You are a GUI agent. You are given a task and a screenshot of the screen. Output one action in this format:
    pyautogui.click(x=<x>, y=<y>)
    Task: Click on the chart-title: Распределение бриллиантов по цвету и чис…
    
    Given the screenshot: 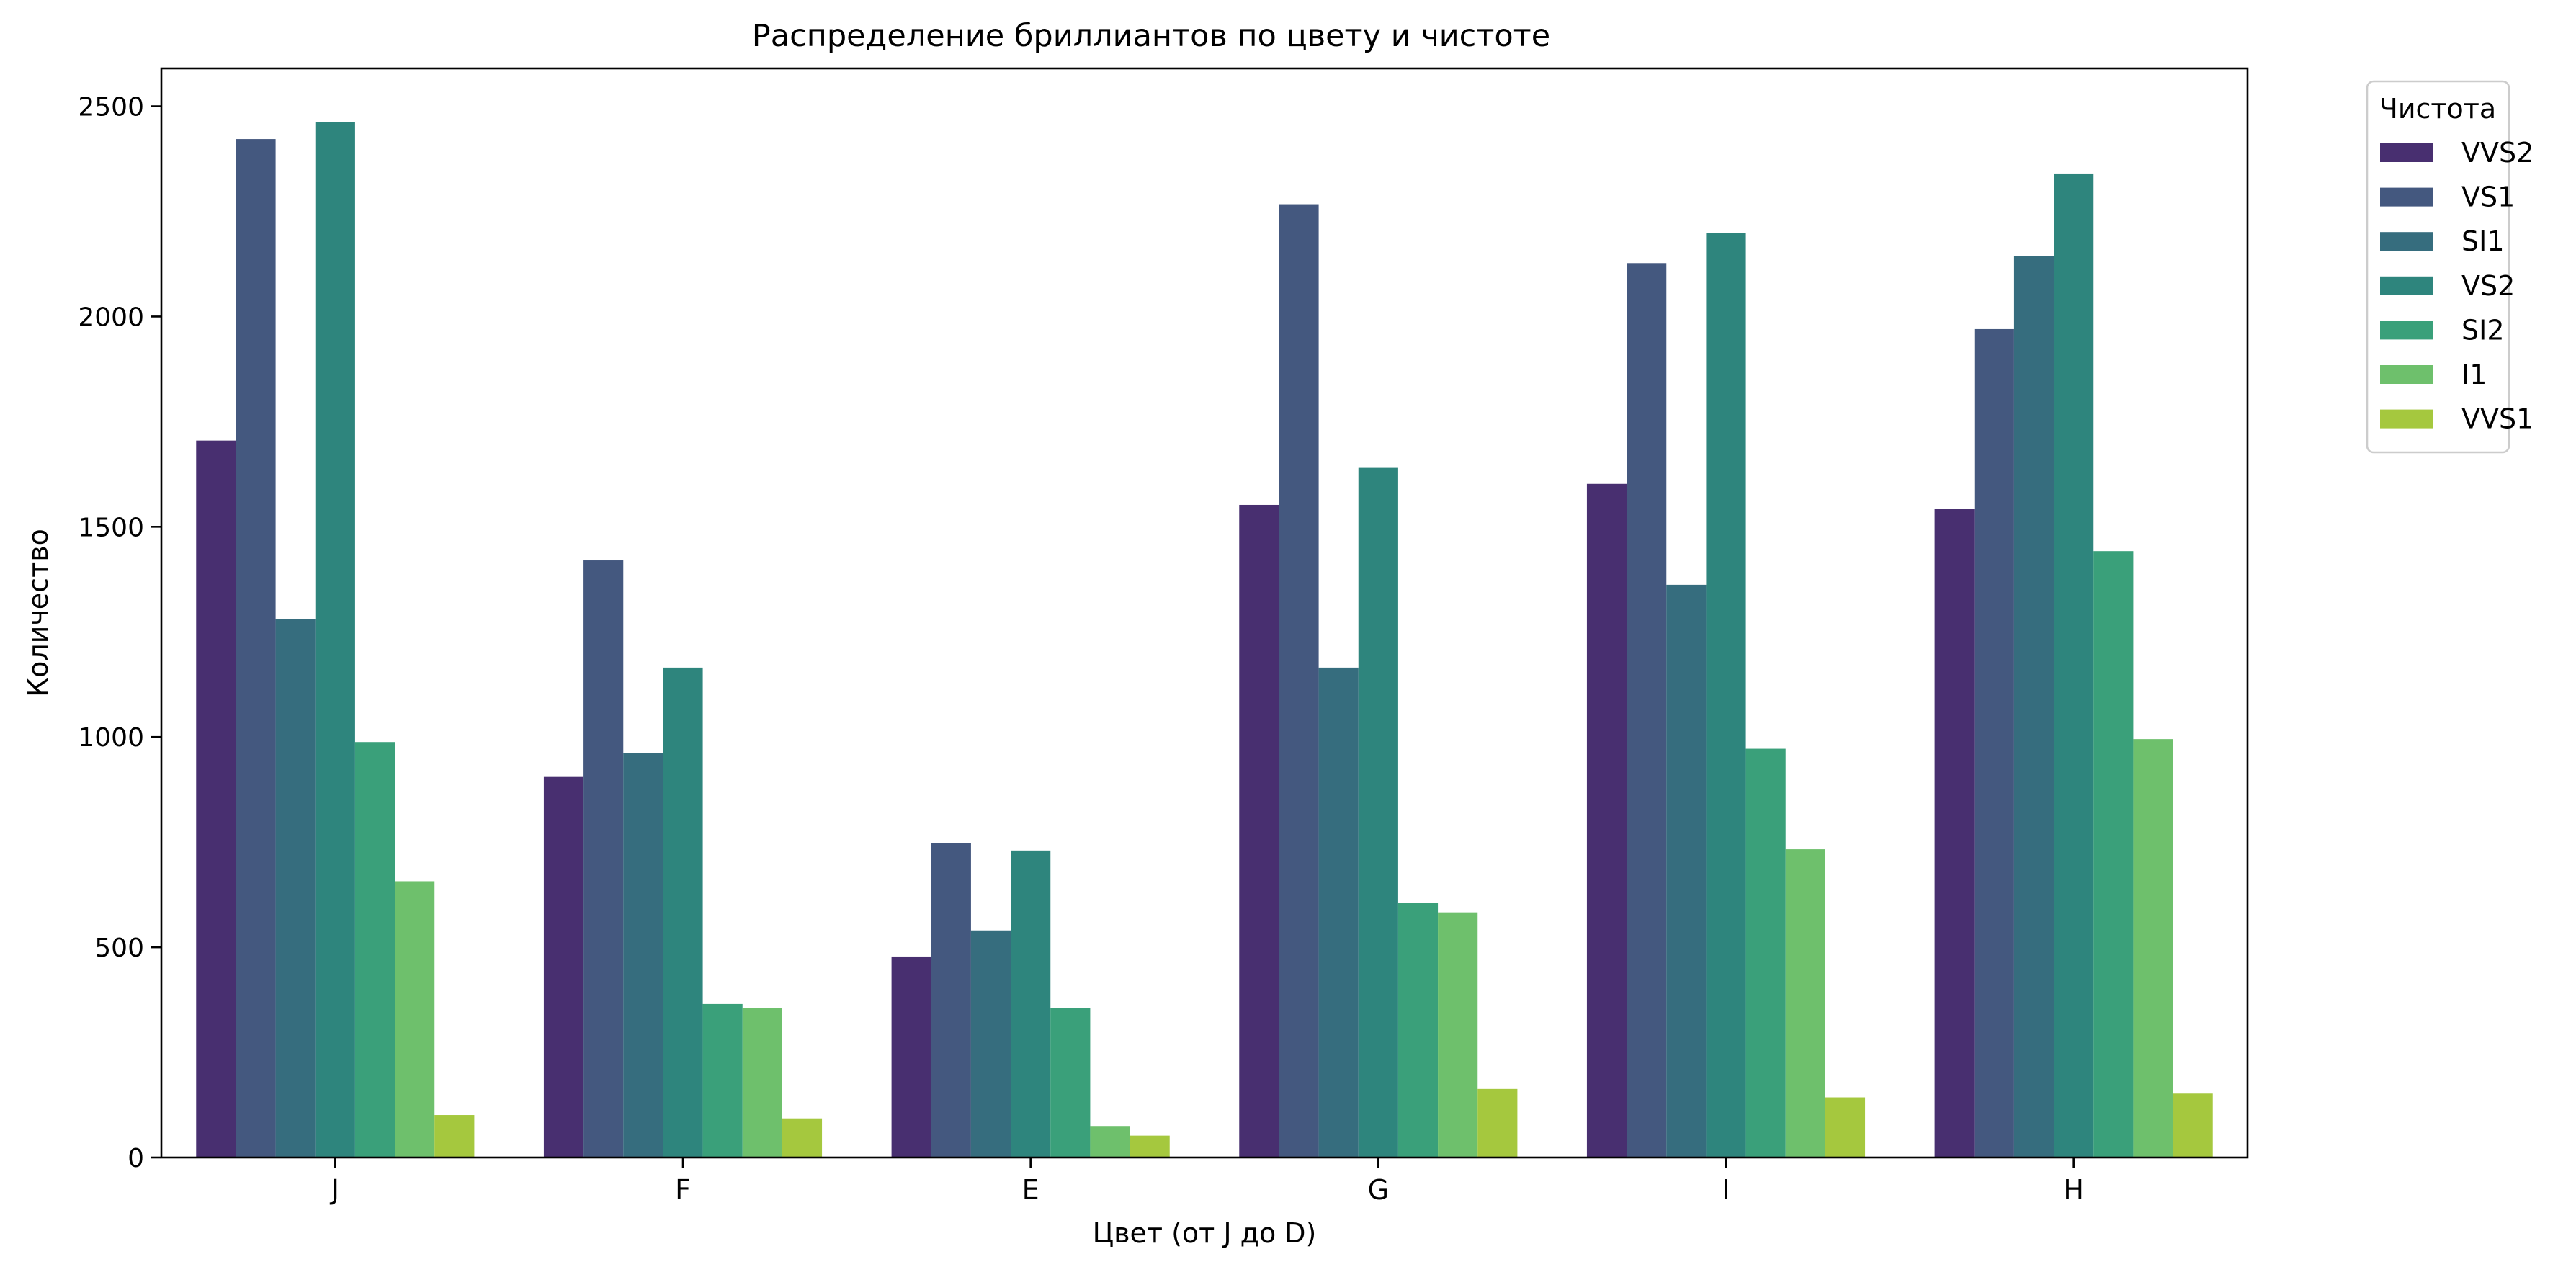 What is the action you would take?
    pyautogui.click(x=1151, y=36)
    